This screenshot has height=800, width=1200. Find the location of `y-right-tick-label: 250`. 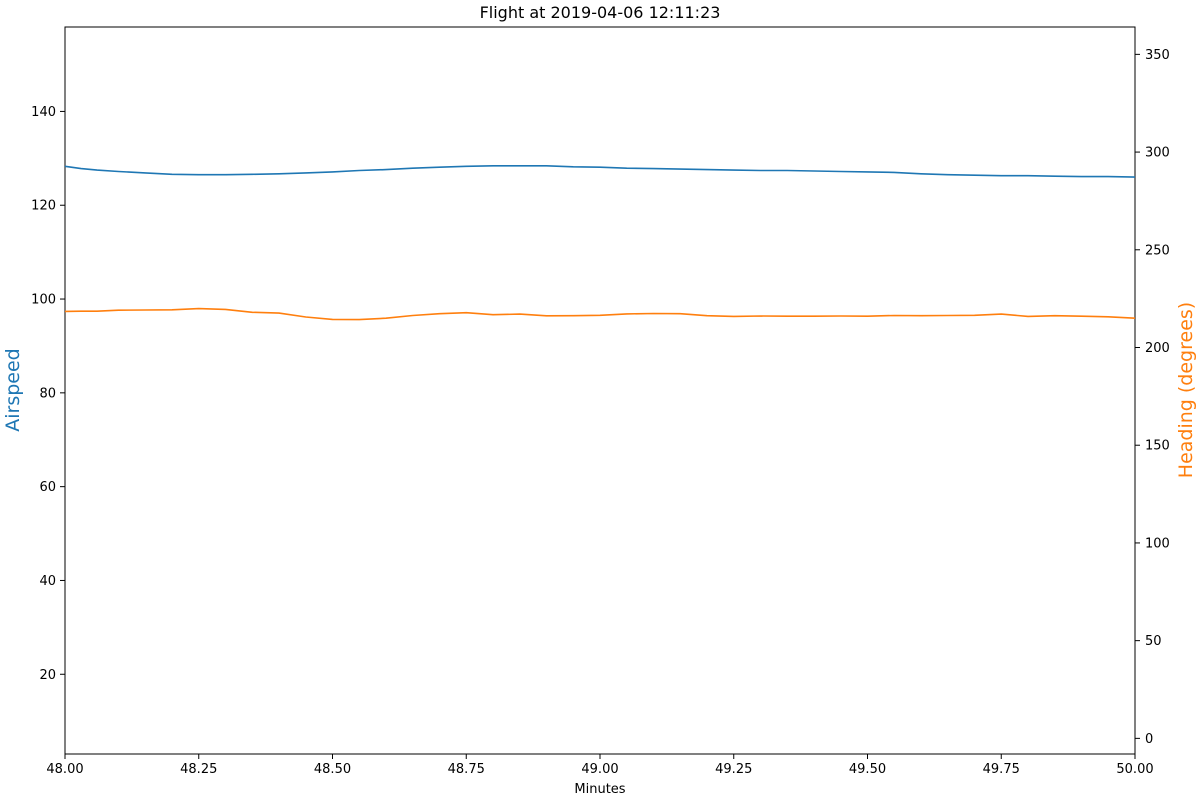

y-right-tick-label: 250 is located at coordinates (1157, 250).